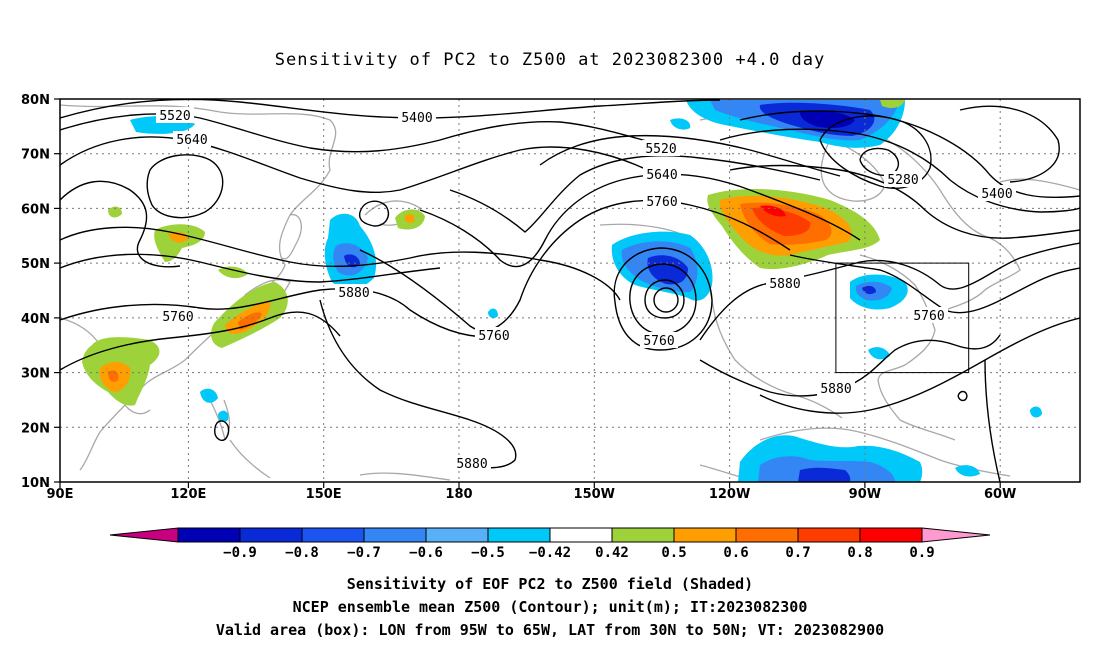  What do you see at coordinates (35, 374) in the screenshot?
I see `lat-label-30n: 30N` at bounding box center [35, 374].